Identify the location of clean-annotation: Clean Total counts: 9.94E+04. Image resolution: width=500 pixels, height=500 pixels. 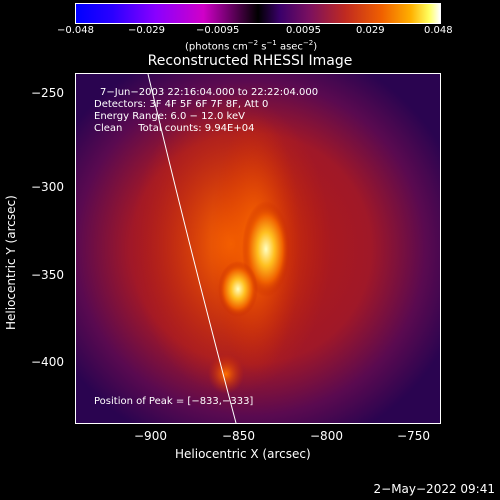
(174, 128).